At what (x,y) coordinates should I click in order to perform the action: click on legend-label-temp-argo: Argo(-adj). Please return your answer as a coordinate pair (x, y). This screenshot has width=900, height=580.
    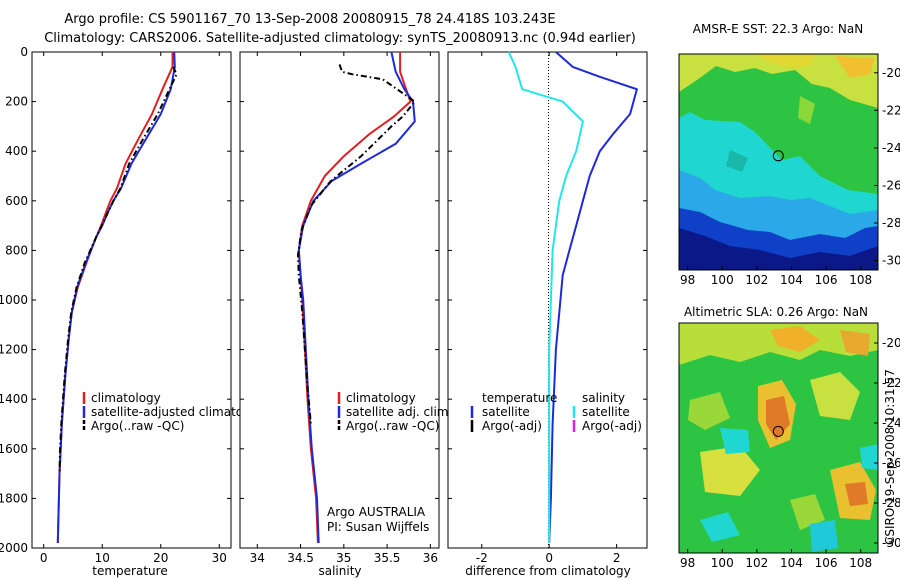
    Looking at the image, I should click on (512, 426).